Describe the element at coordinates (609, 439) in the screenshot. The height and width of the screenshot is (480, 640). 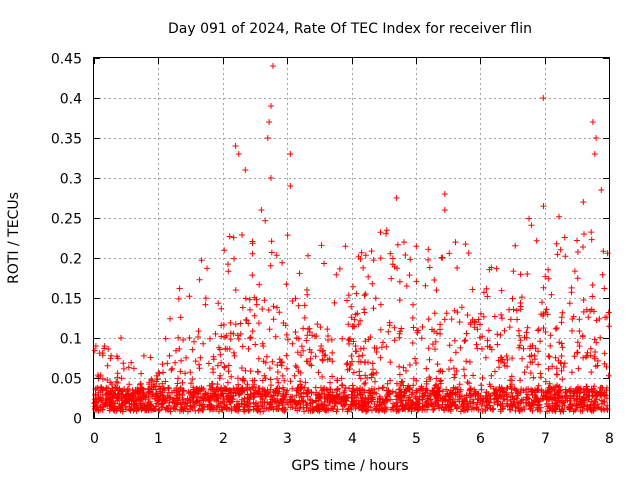
I see `x-tick-label: 8` at that location.